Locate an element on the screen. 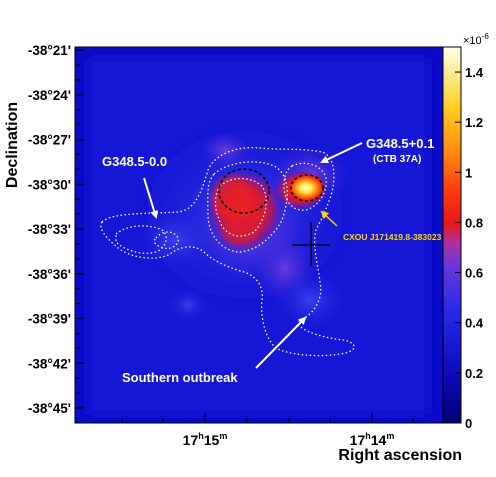  y-tick-label: -38°39' is located at coordinates (49, 319).